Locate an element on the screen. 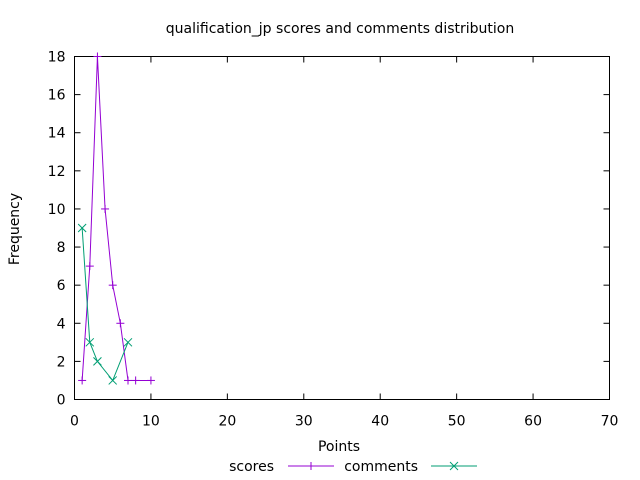 Image resolution: width=640 pixels, height=480 pixels. y-tick-label: 14 is located at coordinates (57, 134).